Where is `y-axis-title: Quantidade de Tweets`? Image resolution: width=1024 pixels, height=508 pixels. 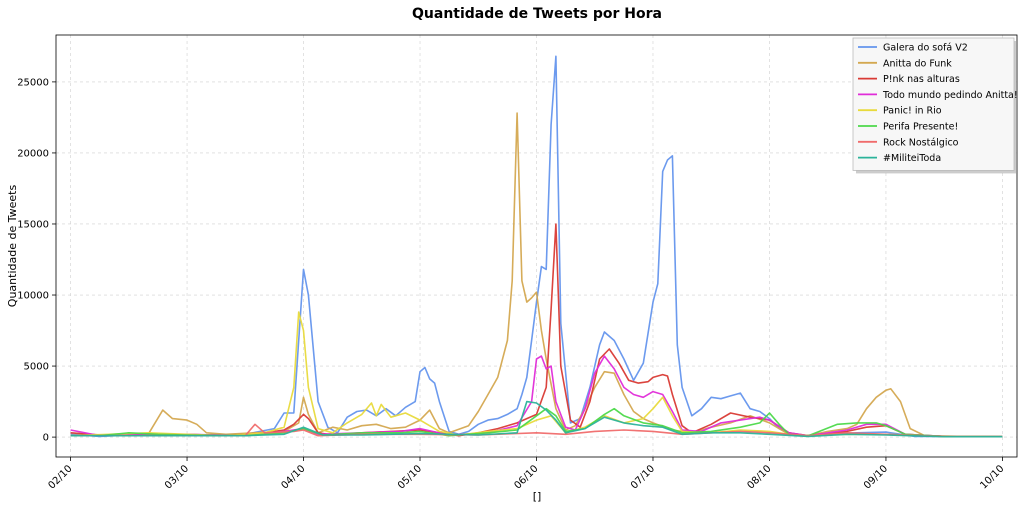
y-axis-title: Quantidade de Tweets is located at coordinates (12, 246).